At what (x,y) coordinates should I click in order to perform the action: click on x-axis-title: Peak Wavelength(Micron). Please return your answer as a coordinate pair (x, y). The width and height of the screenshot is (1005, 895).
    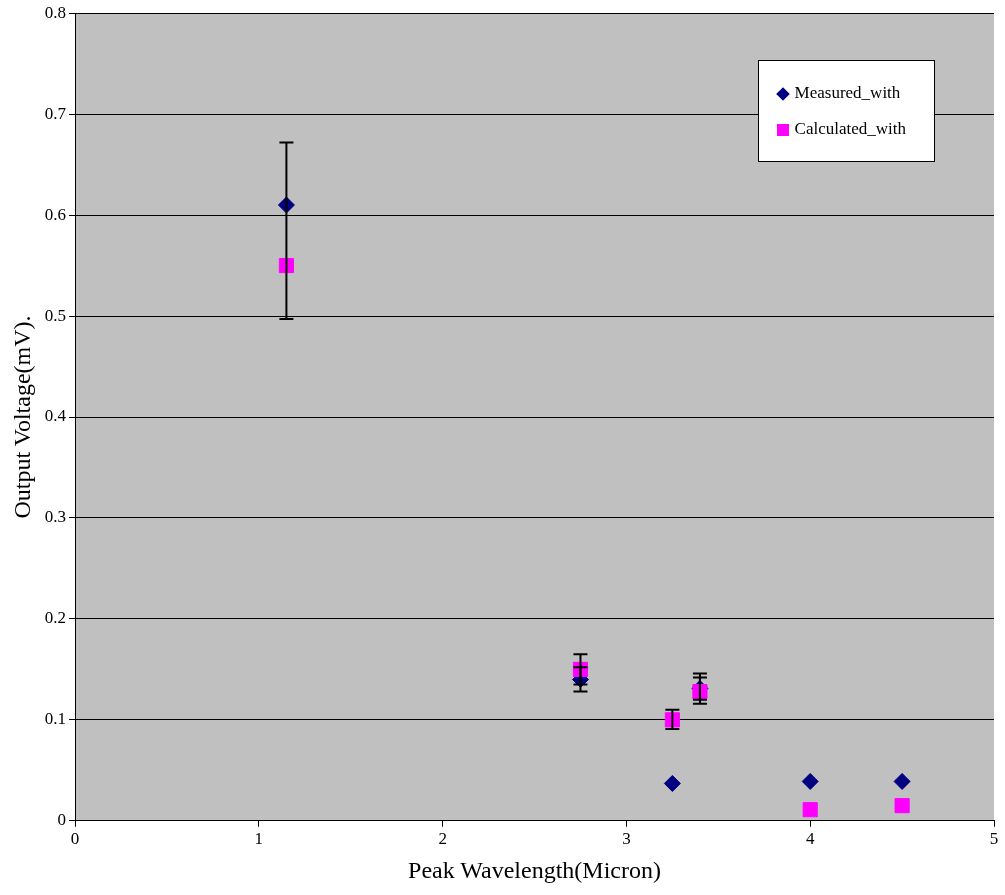
    Looking at the image, I should click on (534, 869).